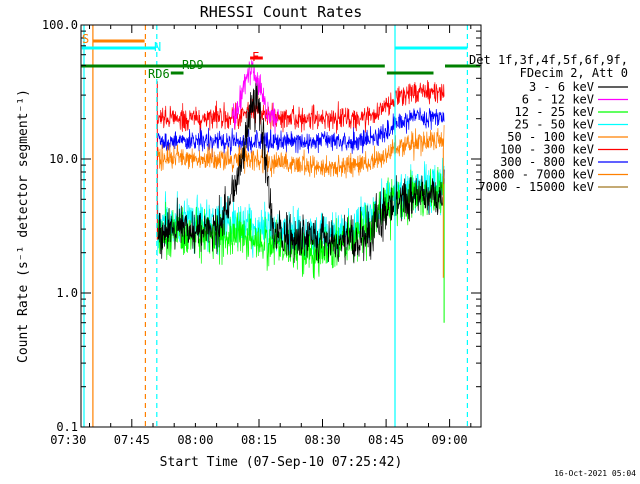 The image size is (640, 484). I want to click on legend-entry: 3 - 6 keV, so click(561, 87).